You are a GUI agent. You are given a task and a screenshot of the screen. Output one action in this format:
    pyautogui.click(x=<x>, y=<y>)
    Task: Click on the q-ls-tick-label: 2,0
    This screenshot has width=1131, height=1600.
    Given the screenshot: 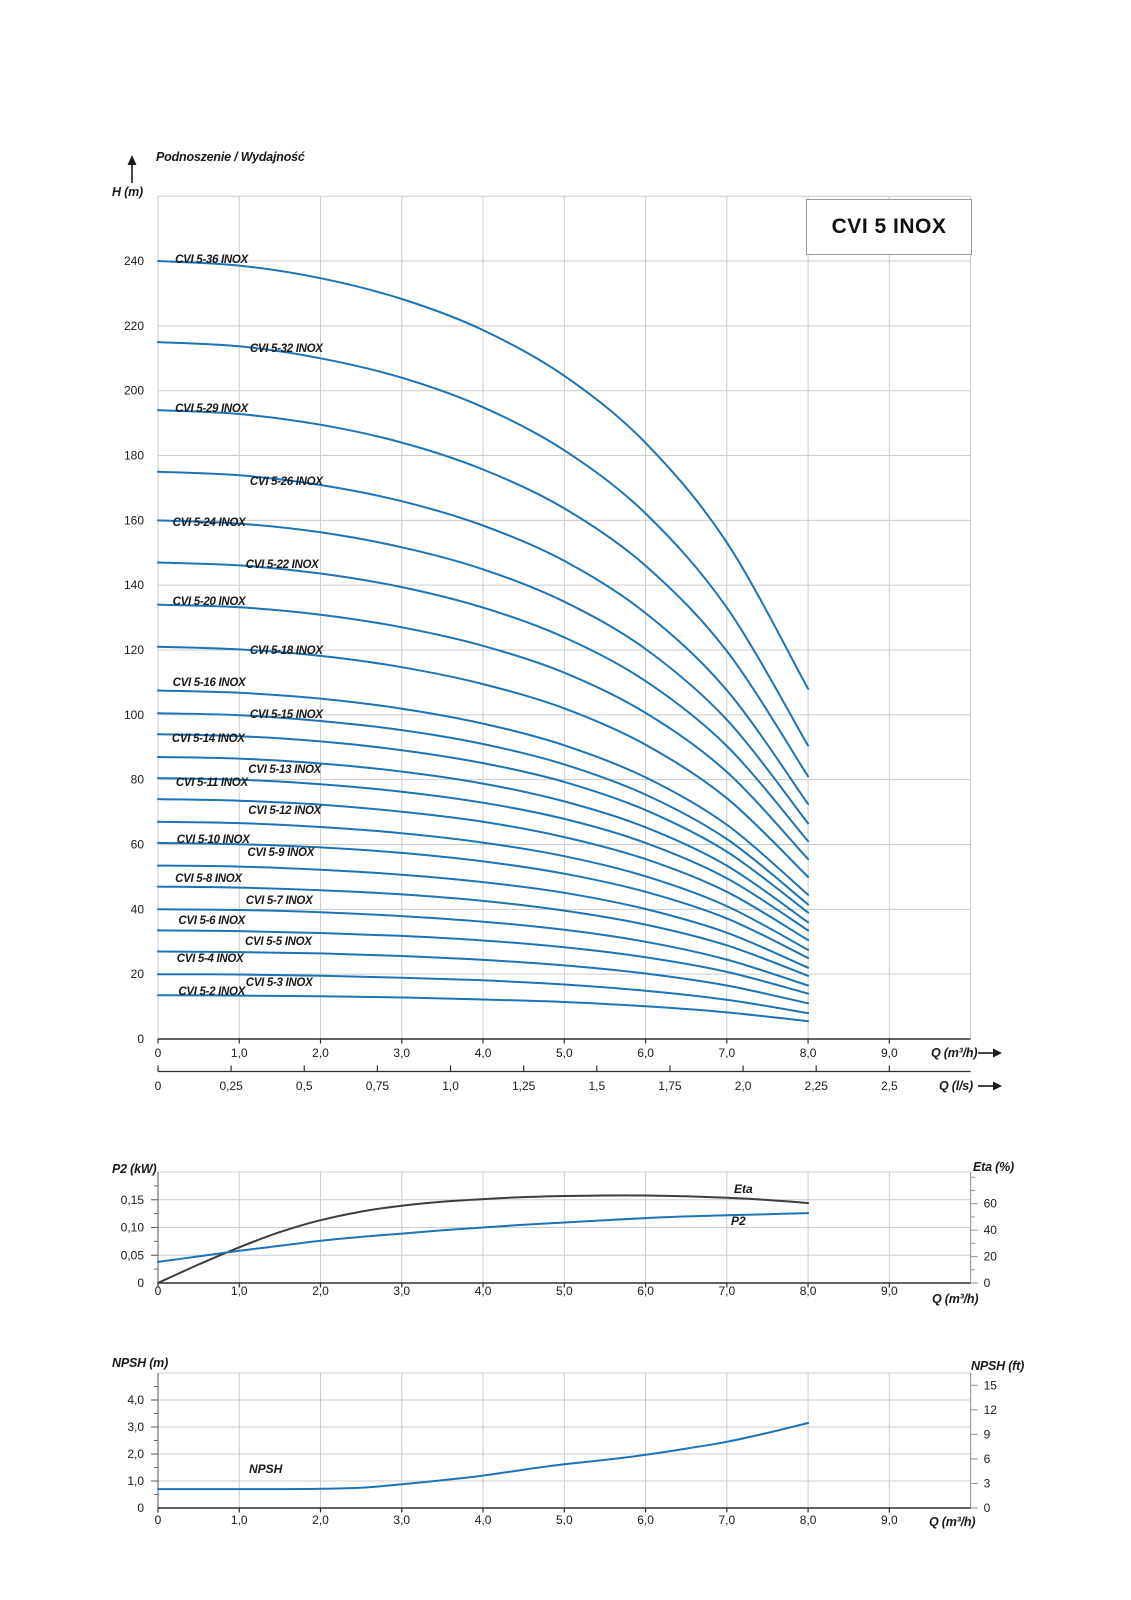 What is the action you would take?
    pyautogui.click(x=743, y=1086)
    